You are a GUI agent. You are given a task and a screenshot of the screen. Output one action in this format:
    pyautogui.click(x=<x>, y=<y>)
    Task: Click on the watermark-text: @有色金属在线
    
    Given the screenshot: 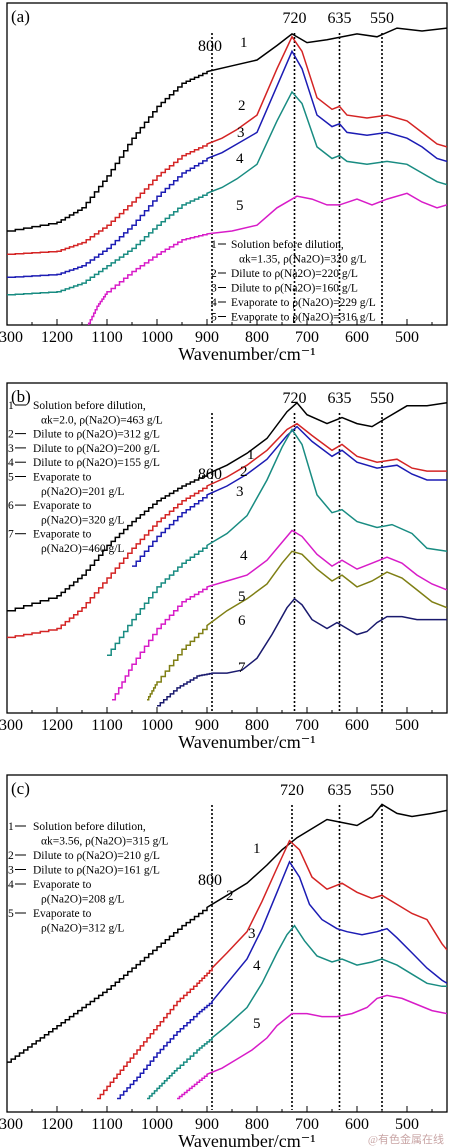 What is the action you would take?
    pyautogui.click(x=406, y=1139)
    